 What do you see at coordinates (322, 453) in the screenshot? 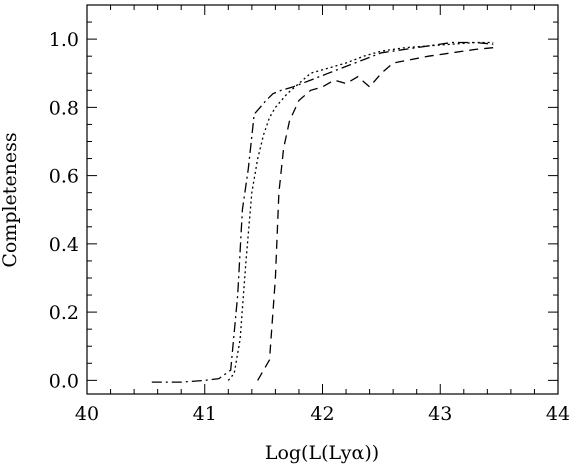
I see `x-axis-label: Log(L(Lyα))` at bounding box center [322, 453].